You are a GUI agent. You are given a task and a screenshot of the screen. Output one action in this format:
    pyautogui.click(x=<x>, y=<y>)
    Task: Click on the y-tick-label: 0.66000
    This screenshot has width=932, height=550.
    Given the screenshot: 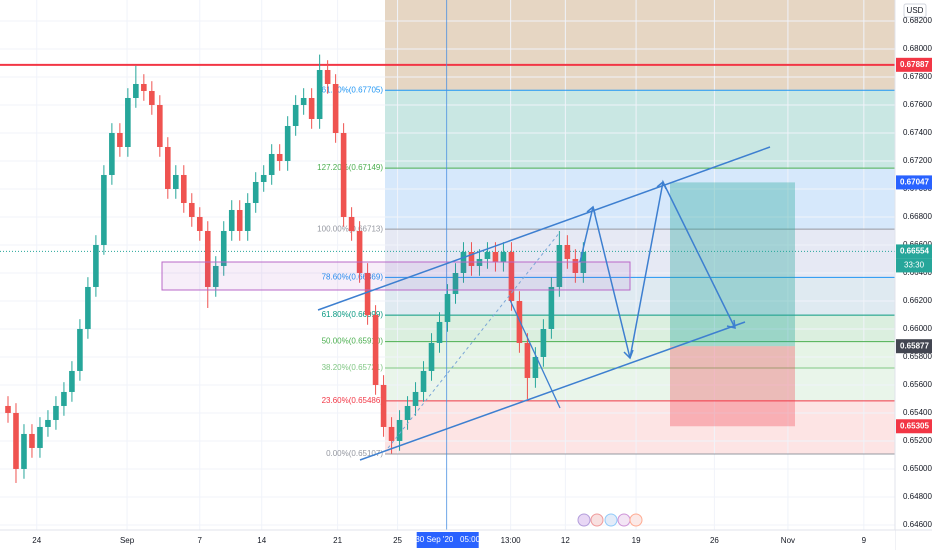 What is the action you would take?
    pyautogui.click(x=917, y=328)
    